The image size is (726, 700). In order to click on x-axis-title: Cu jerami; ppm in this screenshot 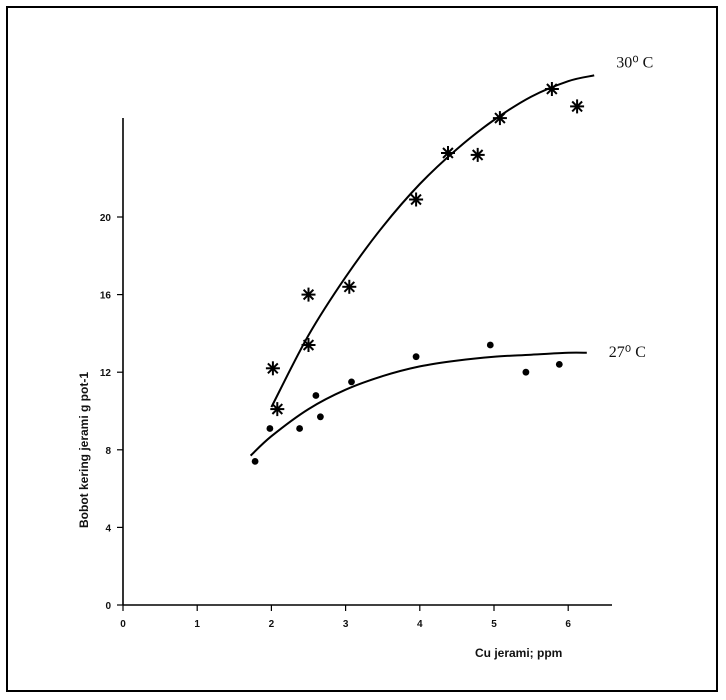, I will do `click(518, 653)`.